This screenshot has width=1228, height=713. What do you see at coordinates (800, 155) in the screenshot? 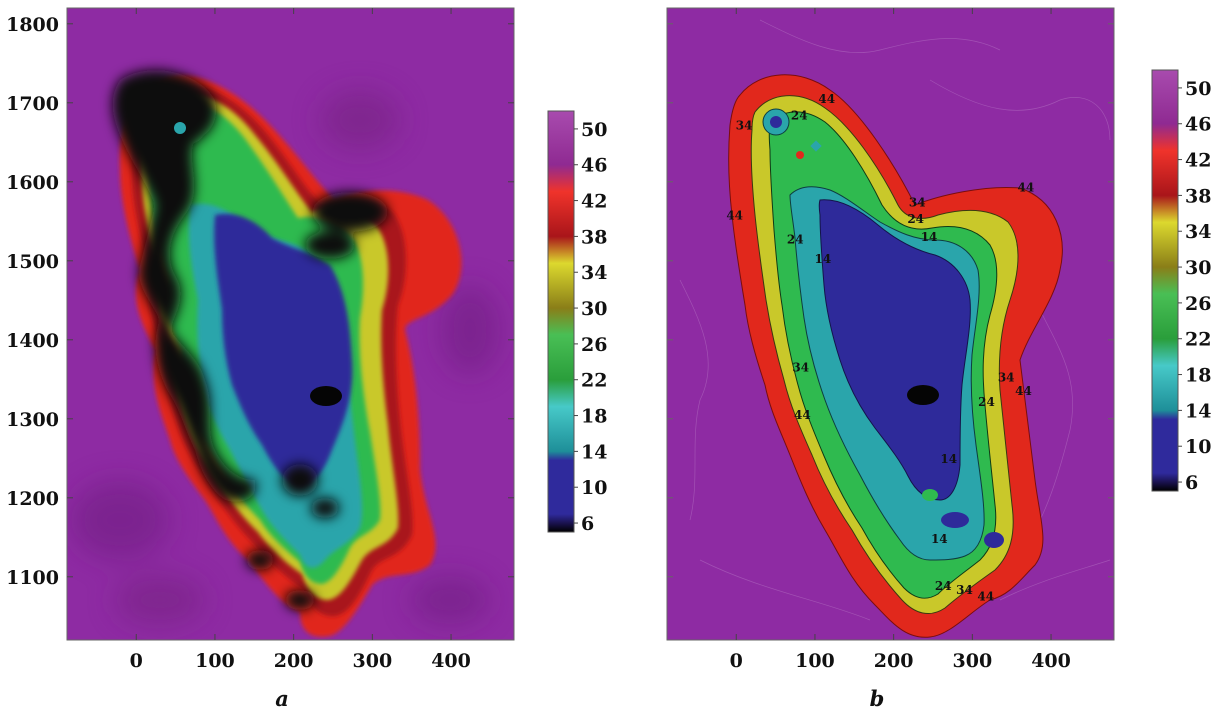
I see `zone-b-red-dot` at bounding box center [800, 155].